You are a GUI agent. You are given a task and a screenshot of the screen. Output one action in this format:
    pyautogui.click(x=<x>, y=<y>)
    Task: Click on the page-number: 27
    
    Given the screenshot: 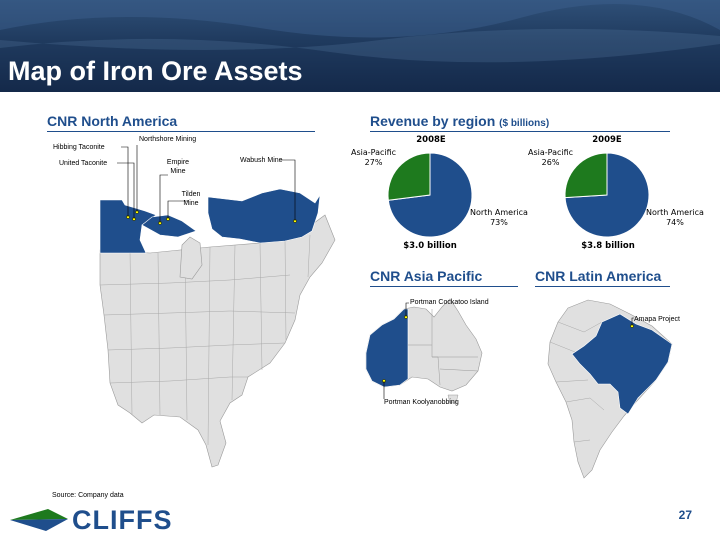 What is the action you would take?
    pyautogui.click(x=685, y=515)
    